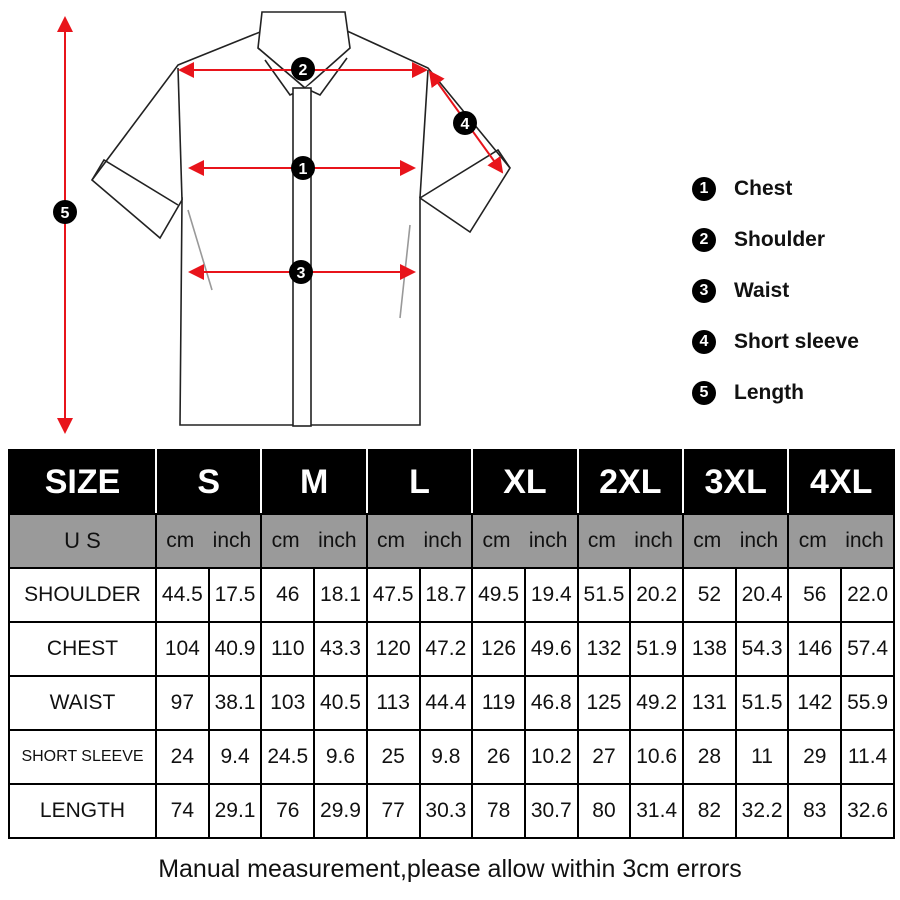  Describe the element at coordinates (815, 757) in the screenshot. I see `value-cell: 29` at that location.